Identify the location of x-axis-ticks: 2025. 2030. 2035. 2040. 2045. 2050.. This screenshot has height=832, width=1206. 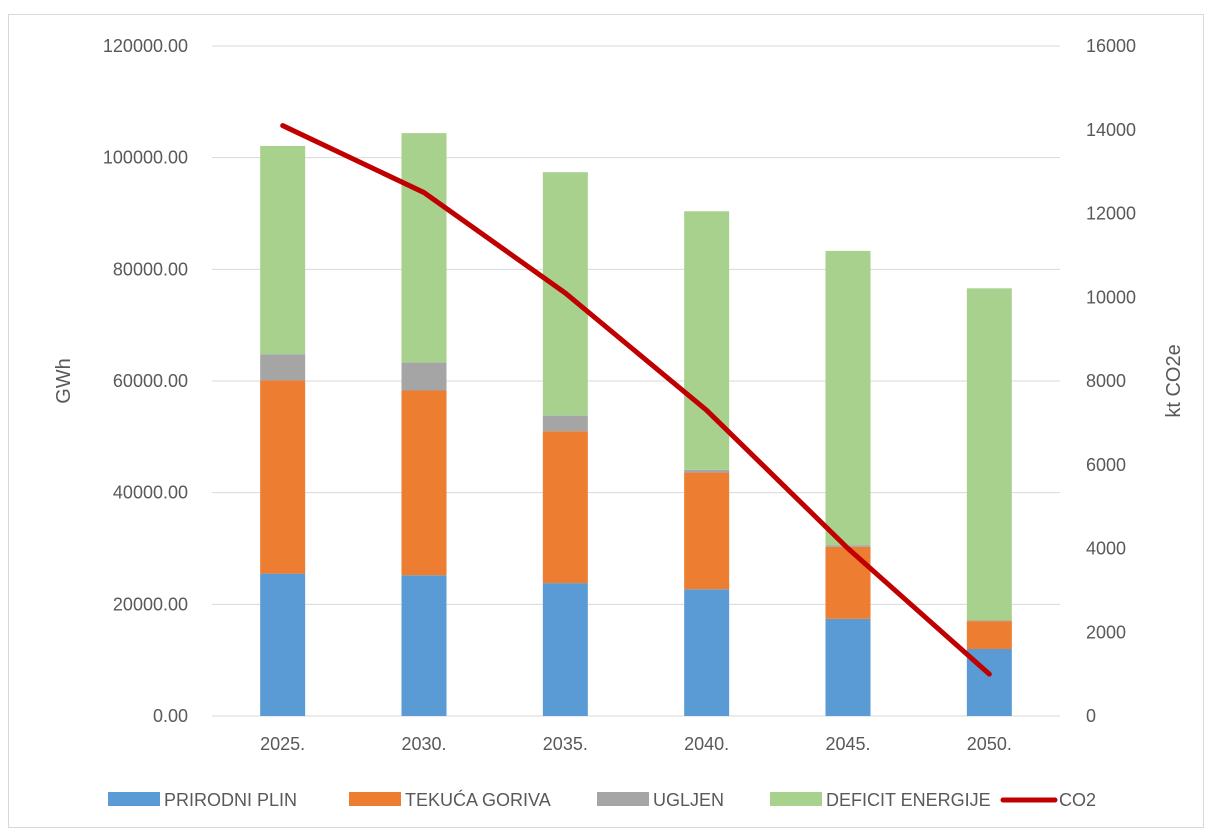
(636, 744).